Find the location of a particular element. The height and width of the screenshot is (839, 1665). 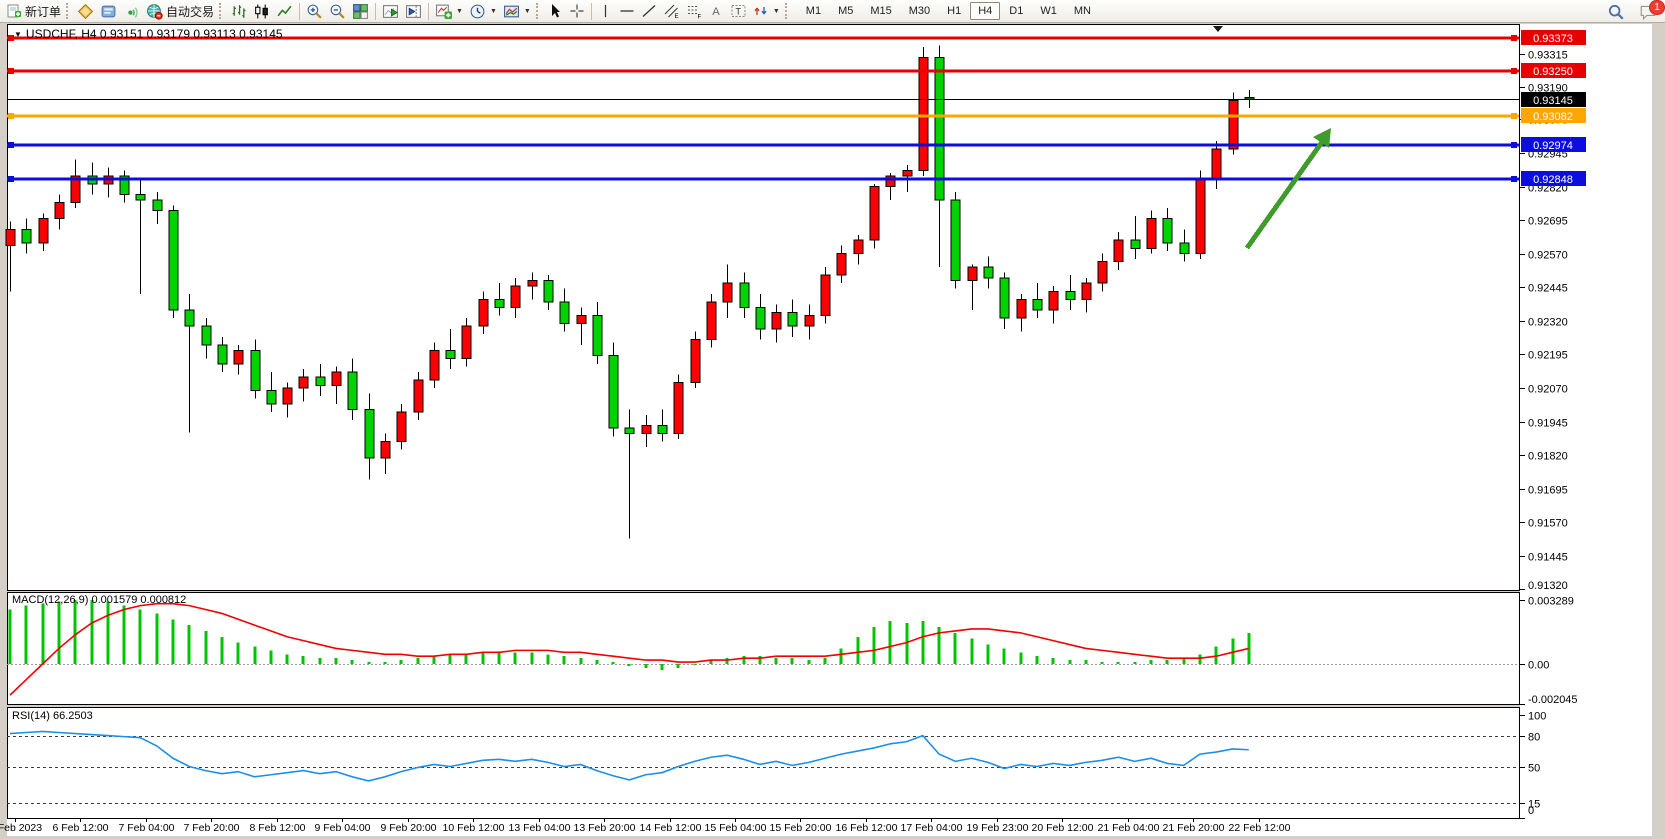

svg-text: 9 Feb 20:00 is located at coordinates (408, 828).